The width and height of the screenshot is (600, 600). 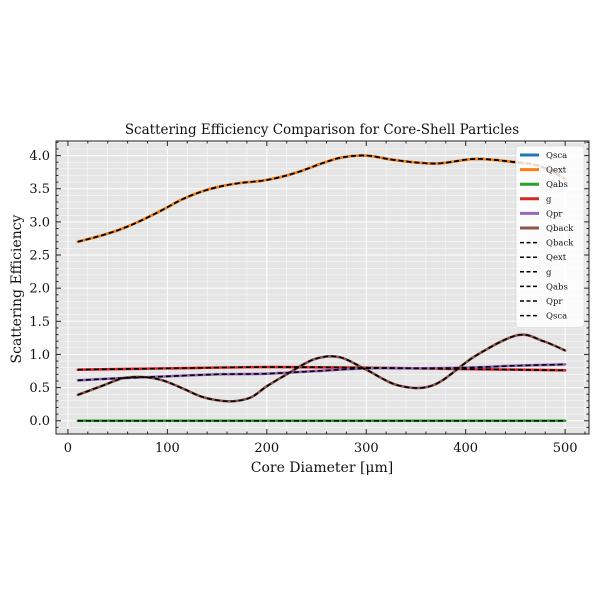 What do you see at coordinates (39, 322) in the screenshot?
I see `y-tick-label: 1.5` at bounding box center [39, 322].